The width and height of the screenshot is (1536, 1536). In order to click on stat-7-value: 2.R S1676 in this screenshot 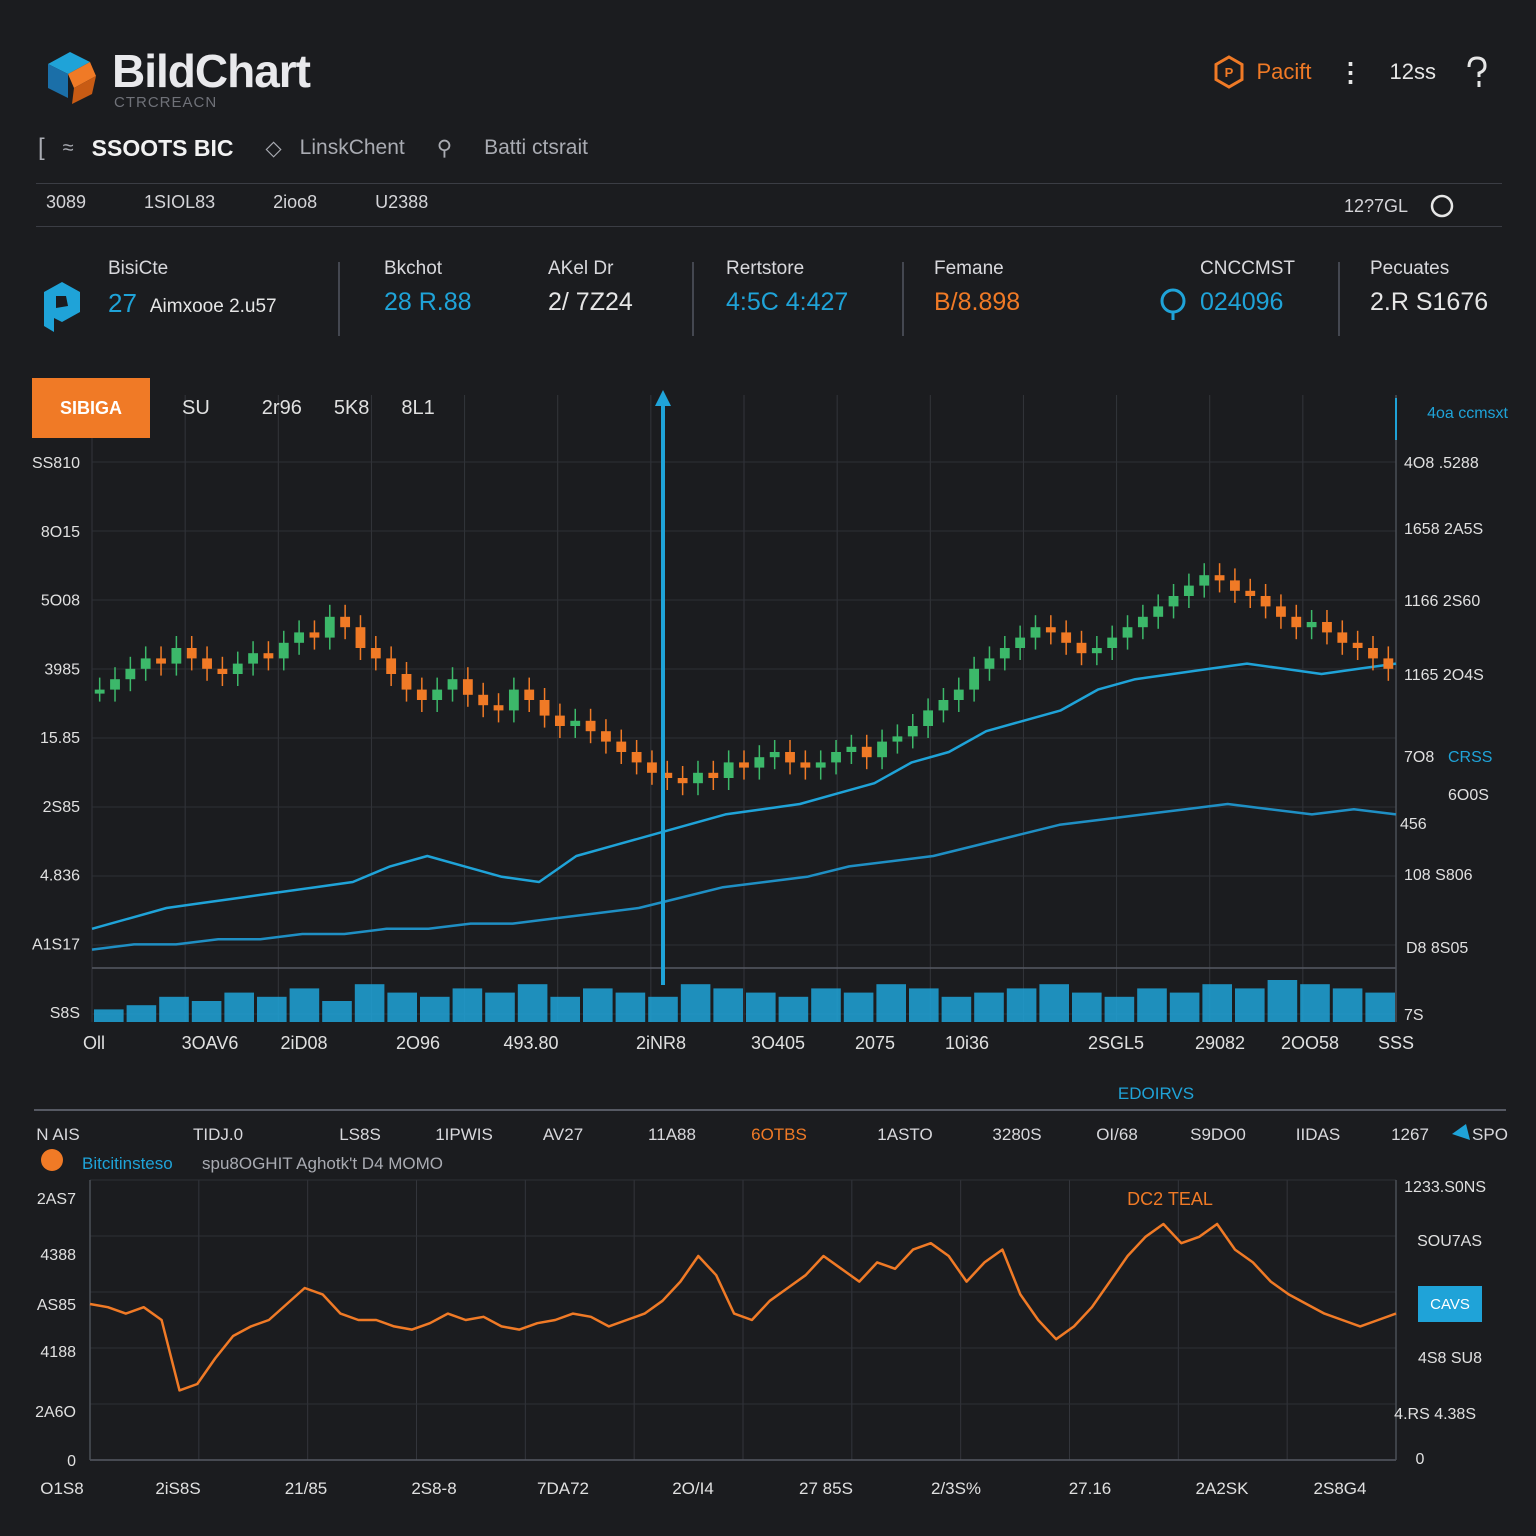, I will do `click(1429, 302)`.